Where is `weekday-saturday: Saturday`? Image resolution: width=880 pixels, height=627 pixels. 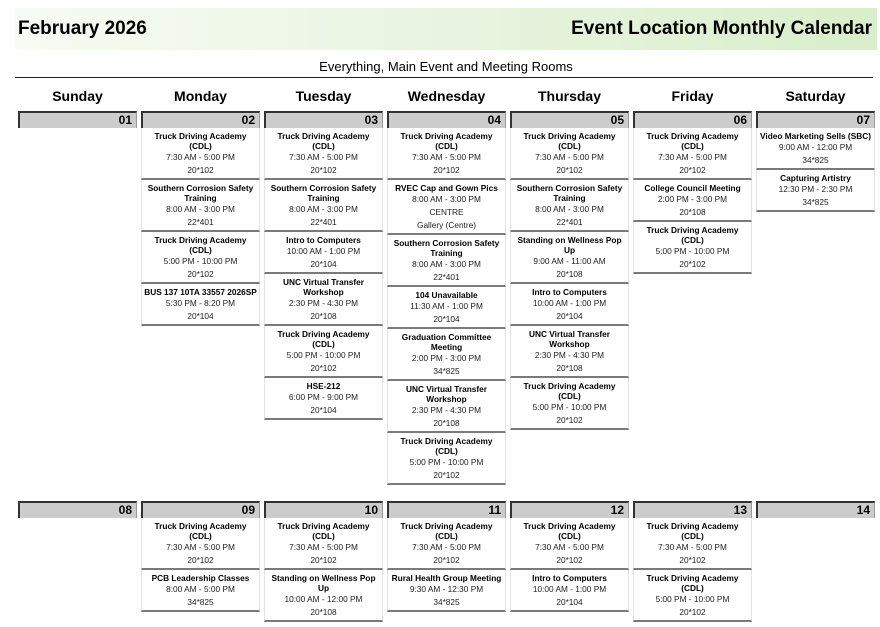
weekday-saturday: Saturday is located at coordinates (815, 96).